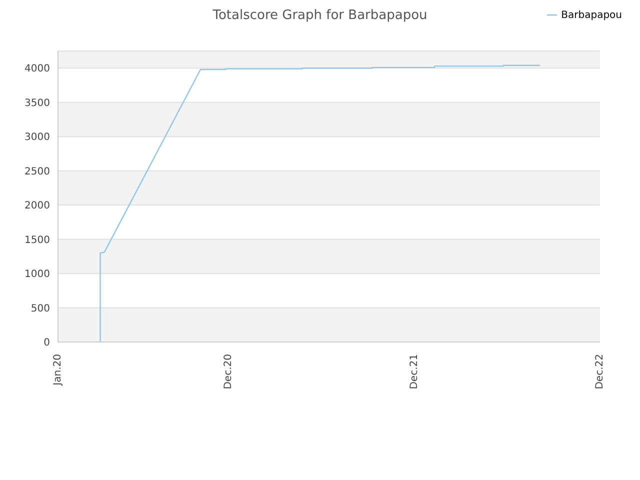 The image size is (640, 480). I want to click on y-tick-label: 500, so click(40, 308).